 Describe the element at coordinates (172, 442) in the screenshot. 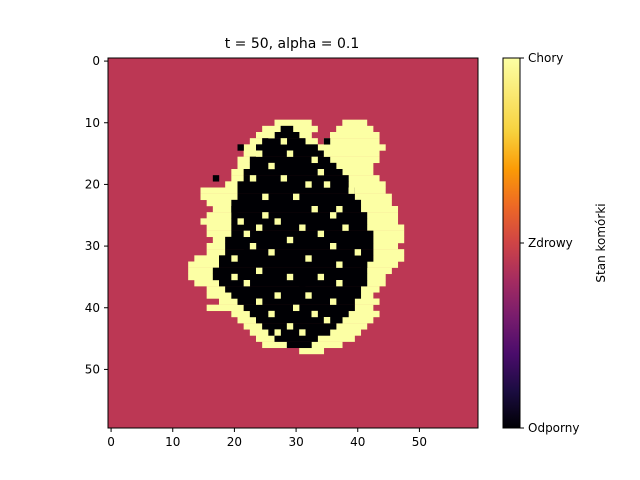

I see `x-tick-label: 10` at that location.